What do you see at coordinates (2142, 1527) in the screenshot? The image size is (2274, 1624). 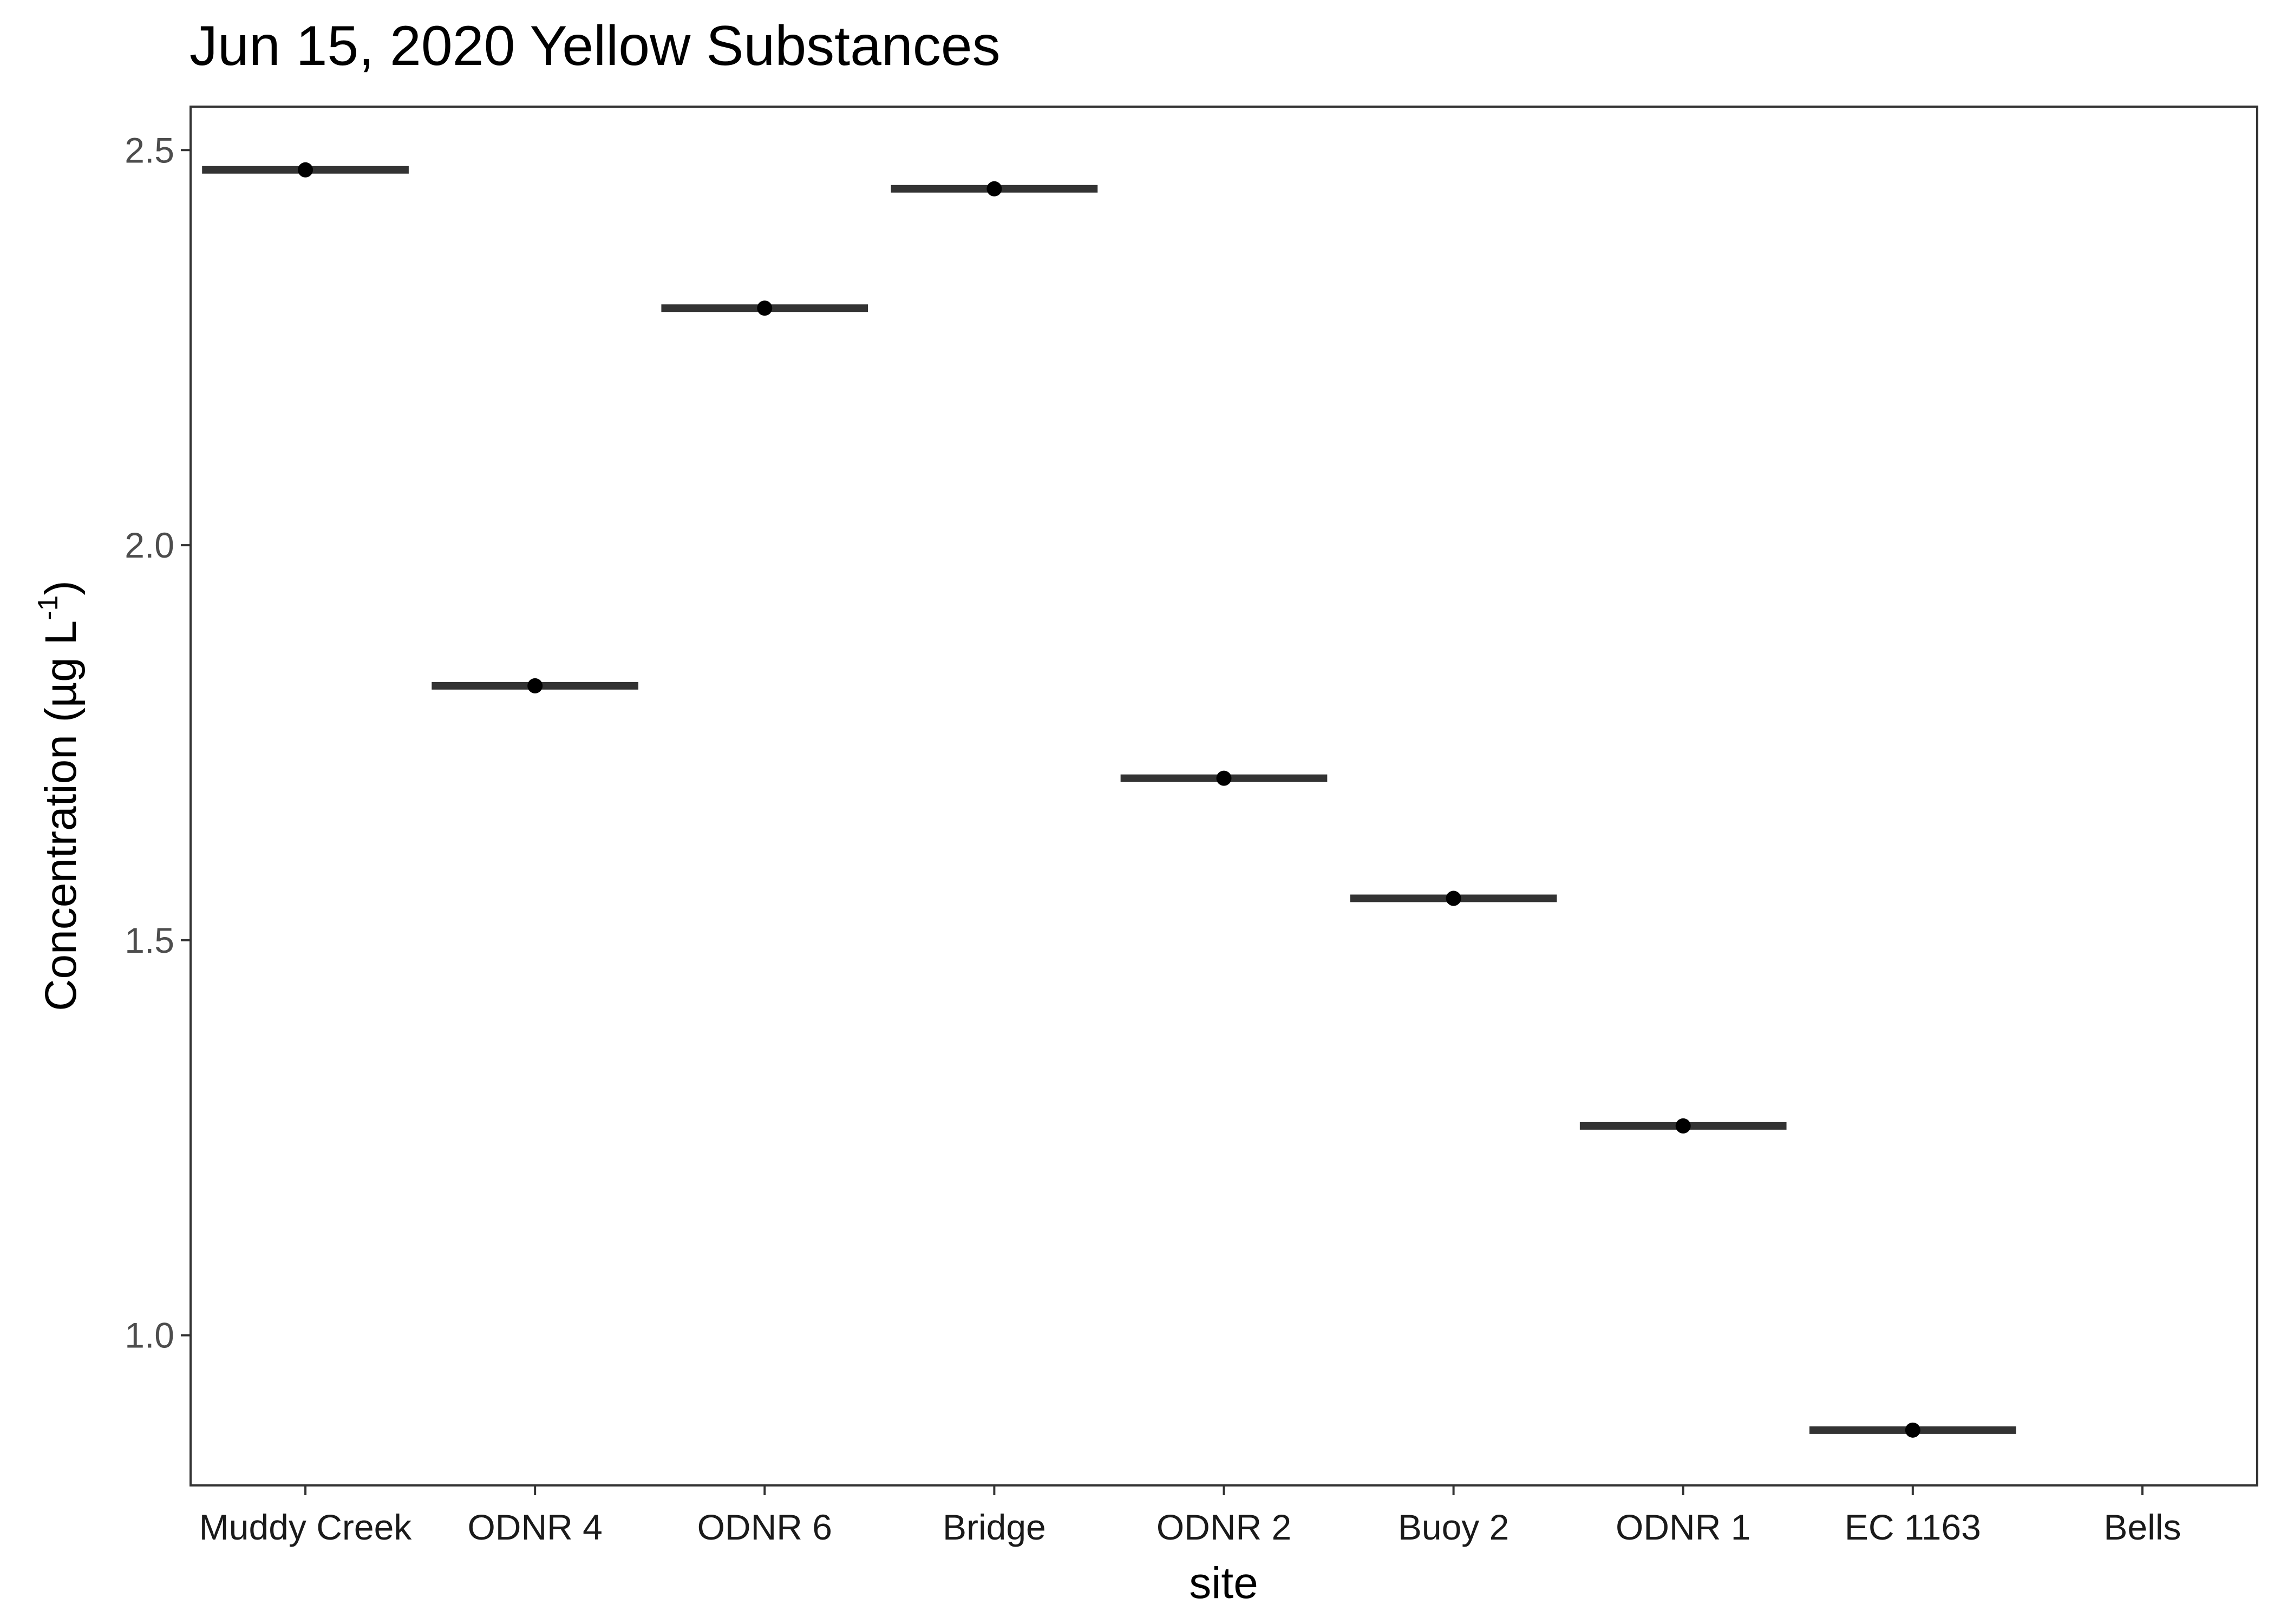 I see `x-tick-label: Bells` at bounding box center [2142, 1527].